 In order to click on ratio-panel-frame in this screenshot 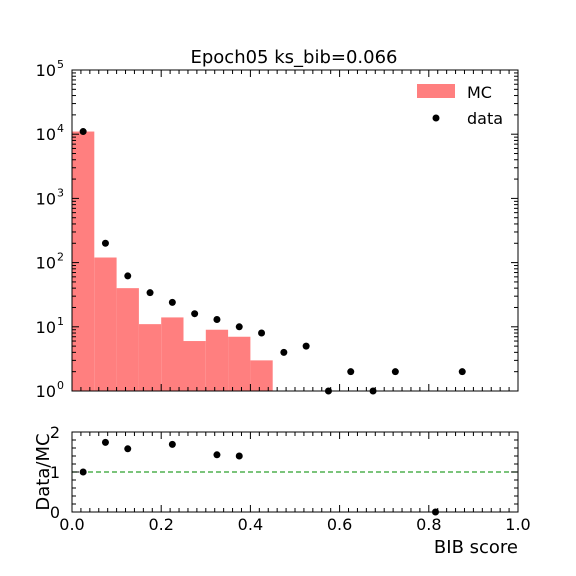, I will do `click(295, 472)`.